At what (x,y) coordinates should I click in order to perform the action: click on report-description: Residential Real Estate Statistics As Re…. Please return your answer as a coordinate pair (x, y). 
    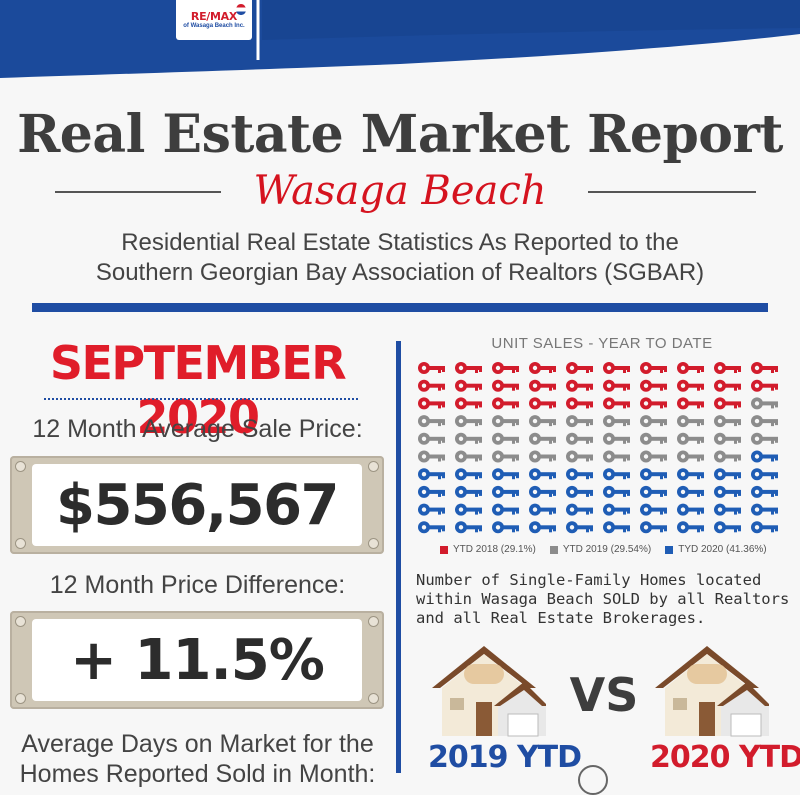
    Looking at the image, I should click on (400, 258).